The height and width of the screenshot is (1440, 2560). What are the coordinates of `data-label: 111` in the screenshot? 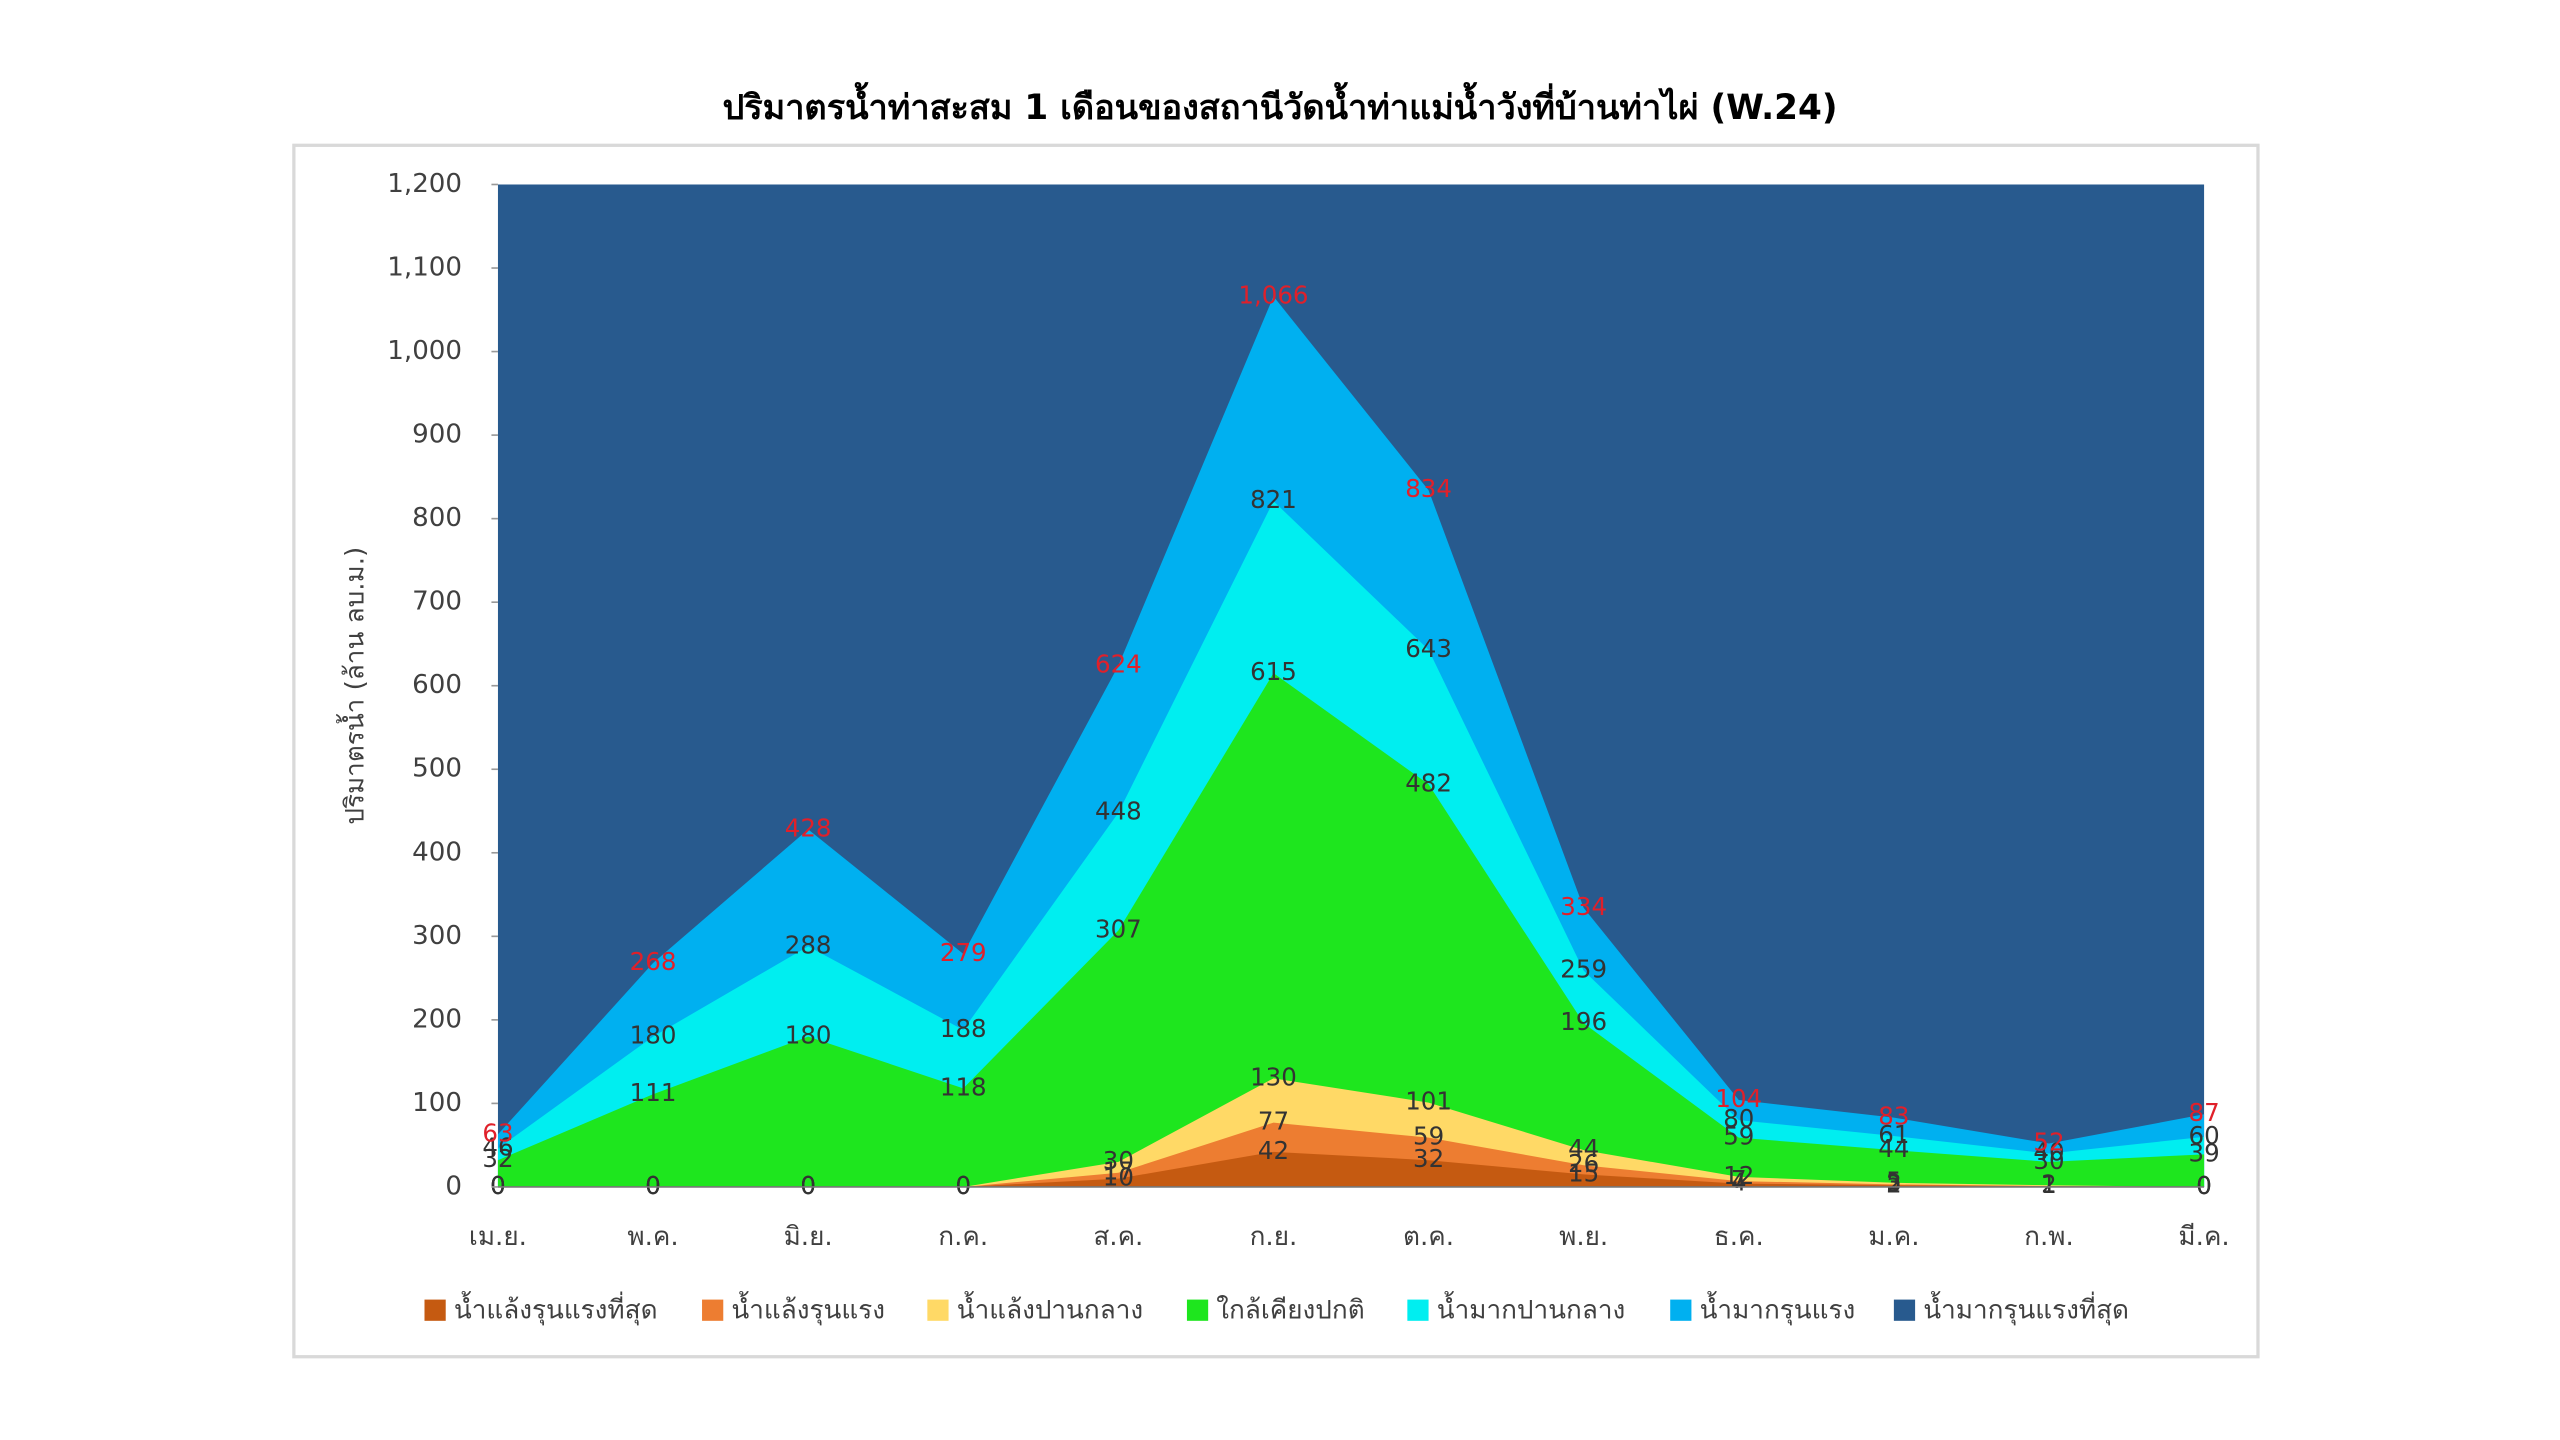 It's located at (653, 1092).